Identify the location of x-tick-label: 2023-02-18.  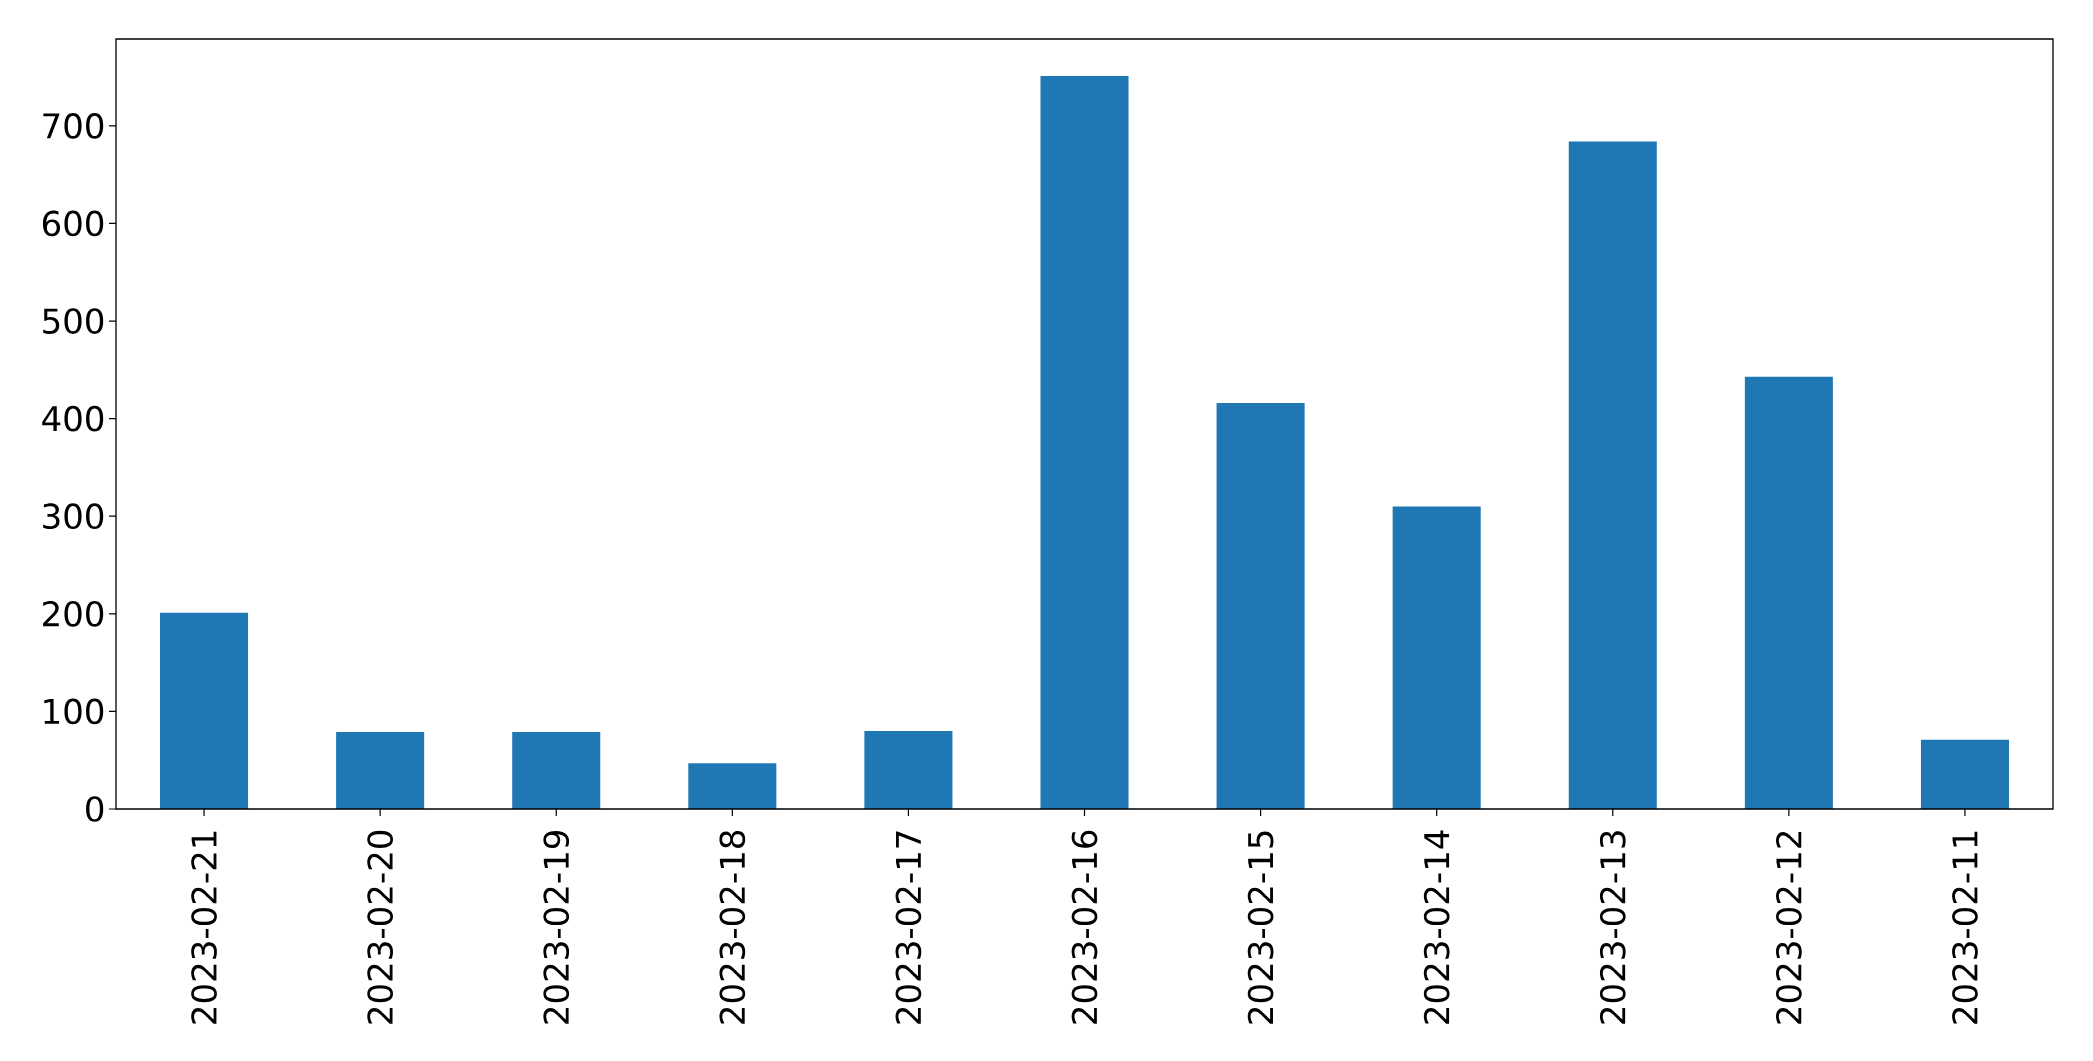
(732, 927).